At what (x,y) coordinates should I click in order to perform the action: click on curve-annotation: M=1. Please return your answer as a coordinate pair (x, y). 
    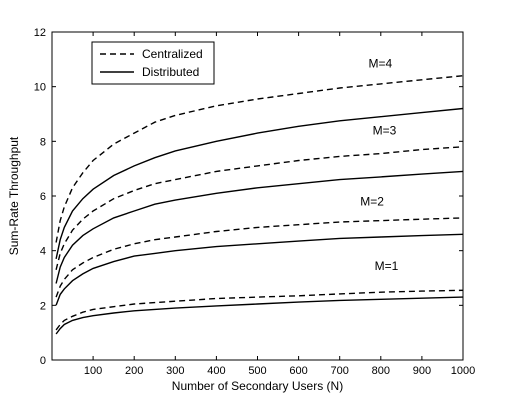
    Looking at the image, I should click on (387, 266).